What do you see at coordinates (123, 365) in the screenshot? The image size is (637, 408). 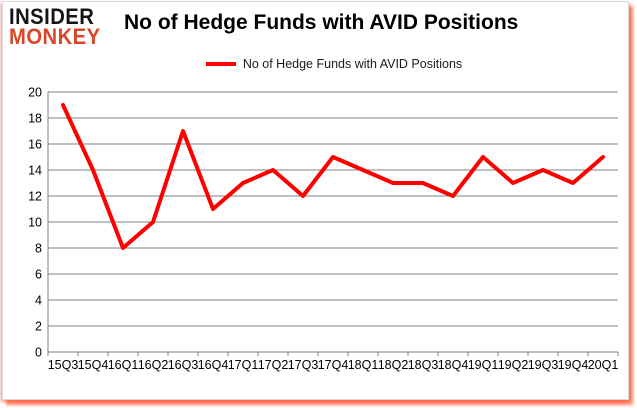 I see `x-axis-label: 16Q1` at bounding box center [123, 365].